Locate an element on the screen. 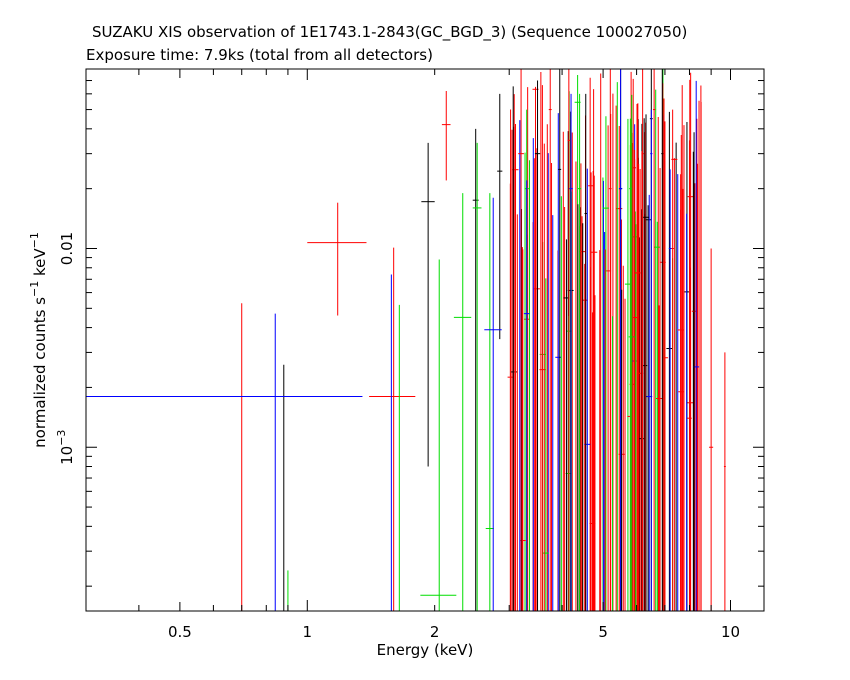 The height and width of the screenshot is (680, 850). x-tick-label: 5 is located at coordinates (603, 632).